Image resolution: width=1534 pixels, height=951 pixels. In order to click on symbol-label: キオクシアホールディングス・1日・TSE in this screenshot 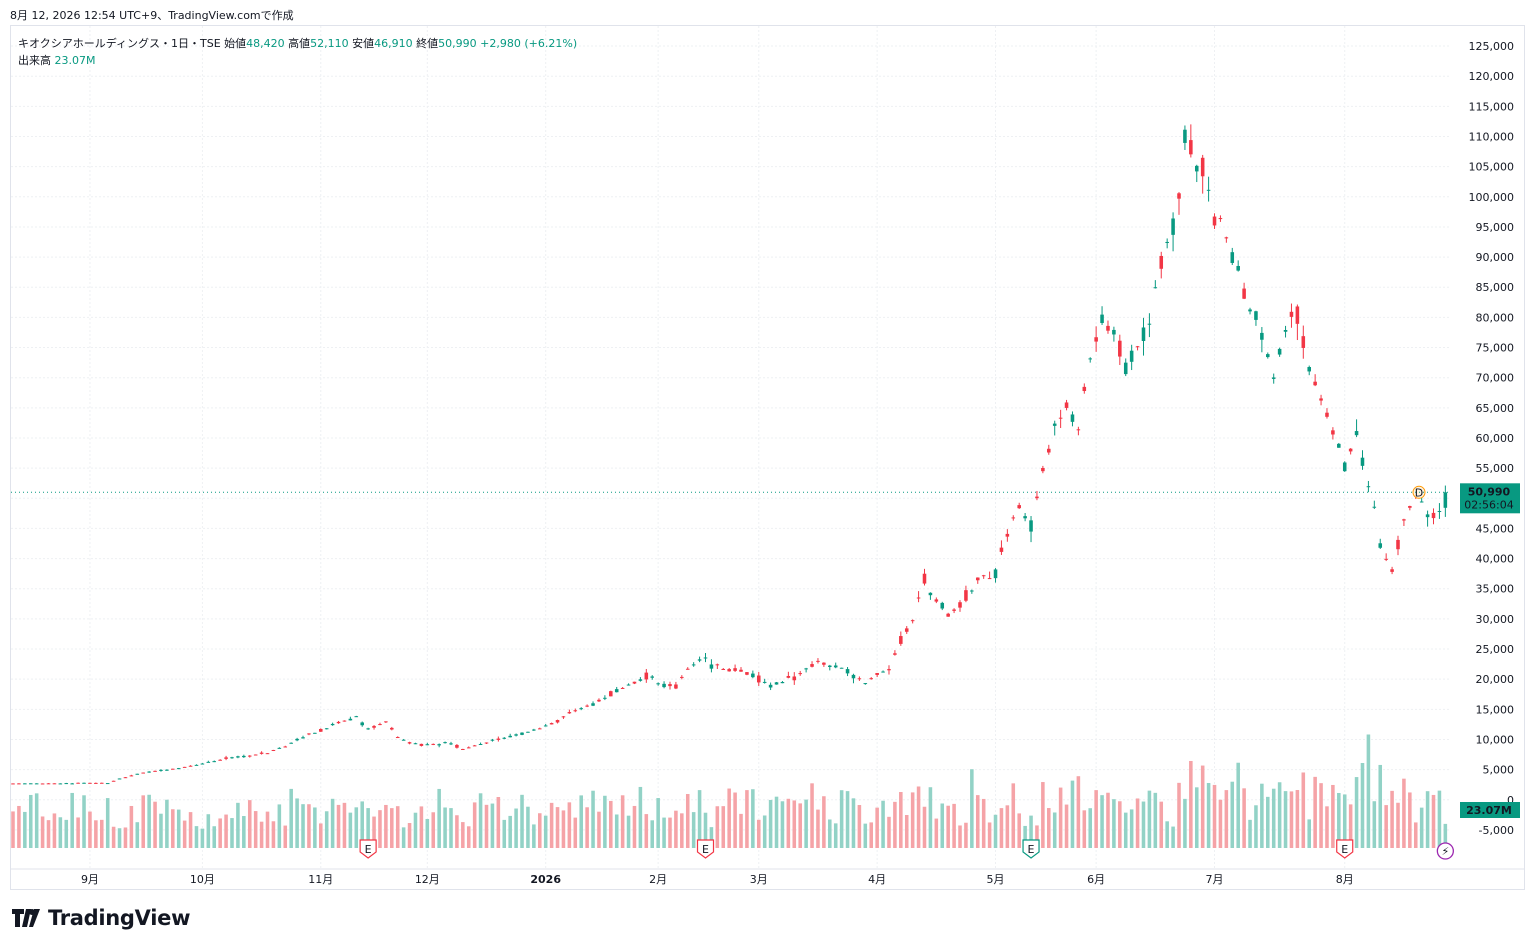, I will do `click(119, 43)`.